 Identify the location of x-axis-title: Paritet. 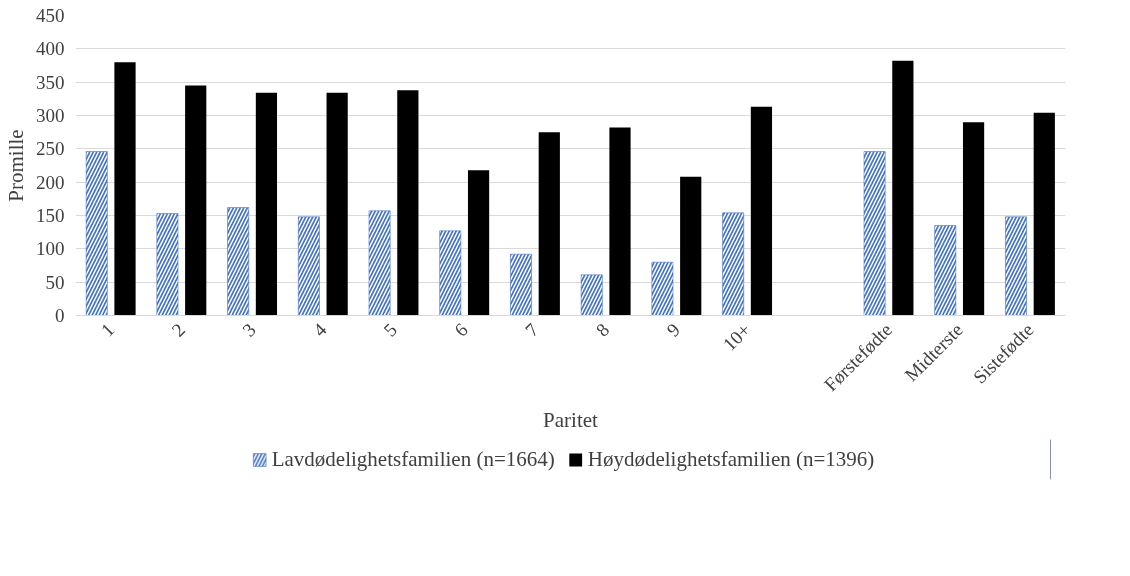
(571, 419).